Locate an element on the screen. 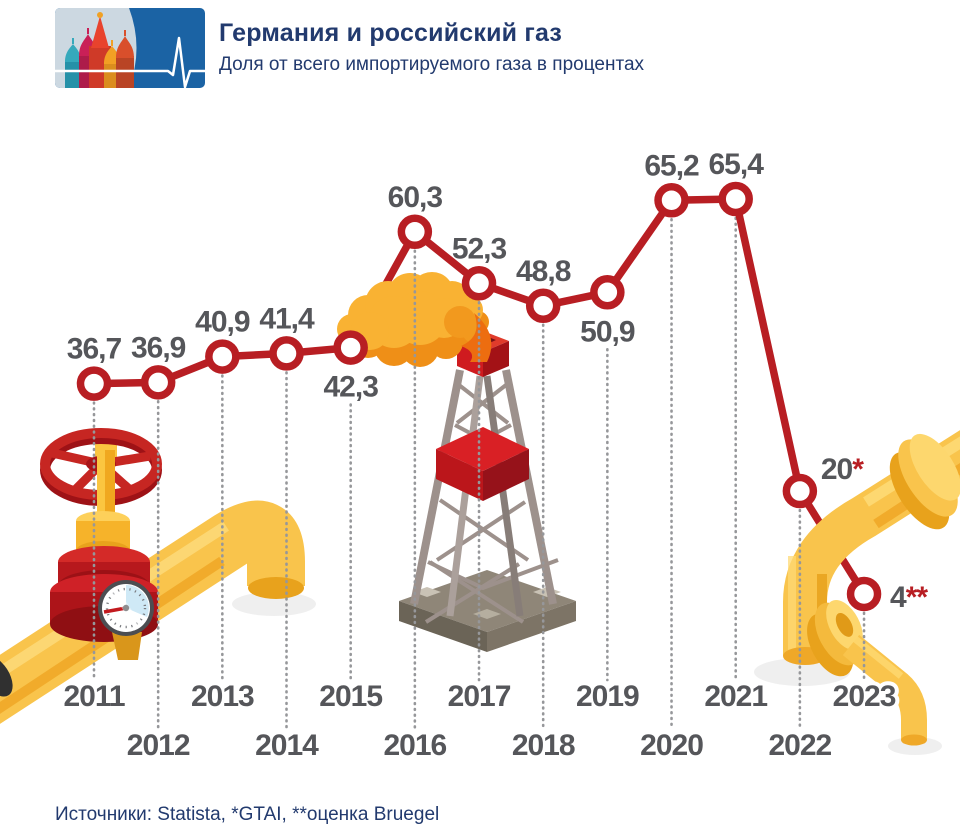  page-title: Германия и российский газ is located at coordinates (391, 33).